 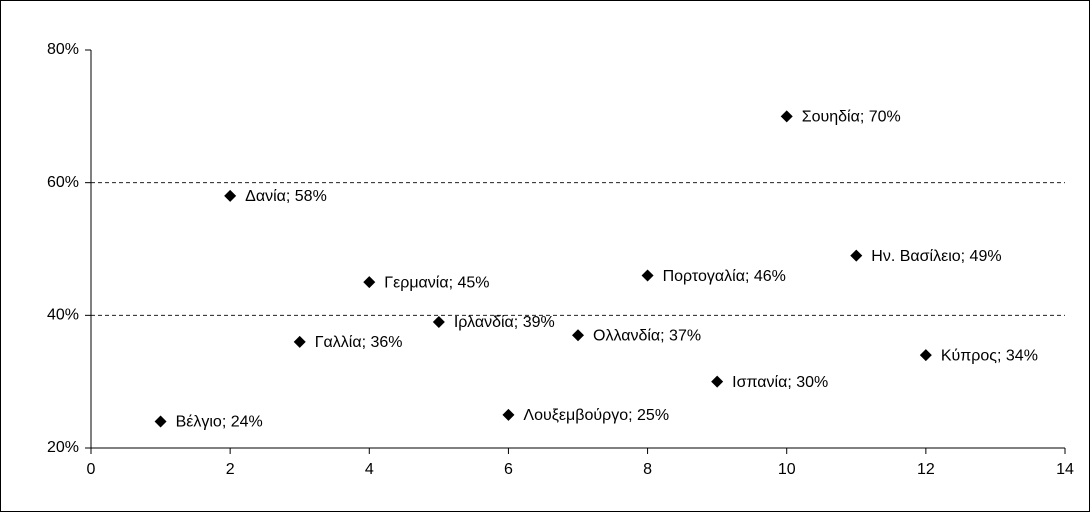 I want to click on x-tick-label: 14, so click(x=1065, y=469).